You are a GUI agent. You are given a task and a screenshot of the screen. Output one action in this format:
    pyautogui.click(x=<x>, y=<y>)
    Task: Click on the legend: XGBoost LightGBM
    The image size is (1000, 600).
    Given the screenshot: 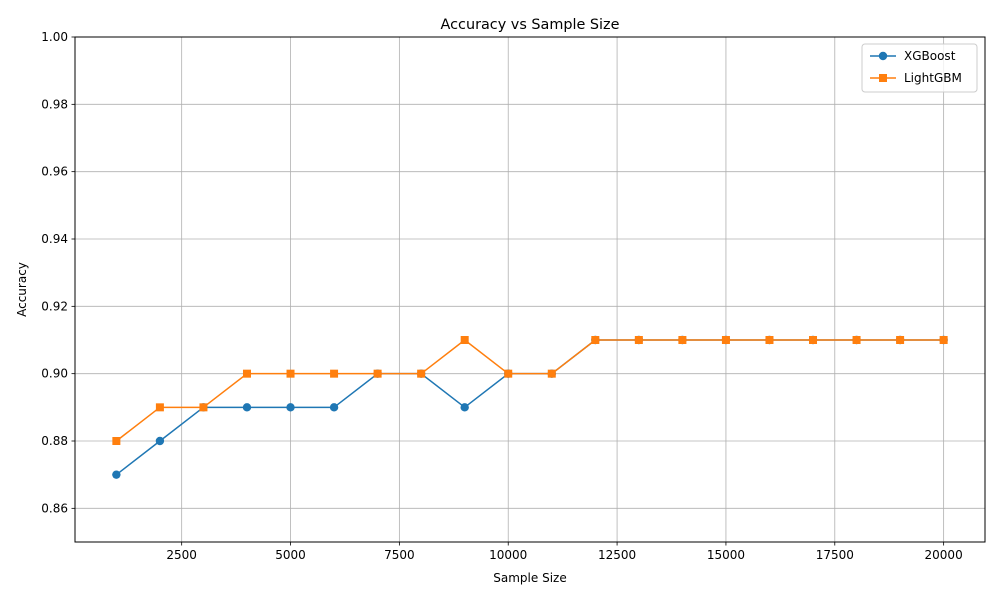 What is the action you would take?
    pyautogui.click(x=919, y=68)
    